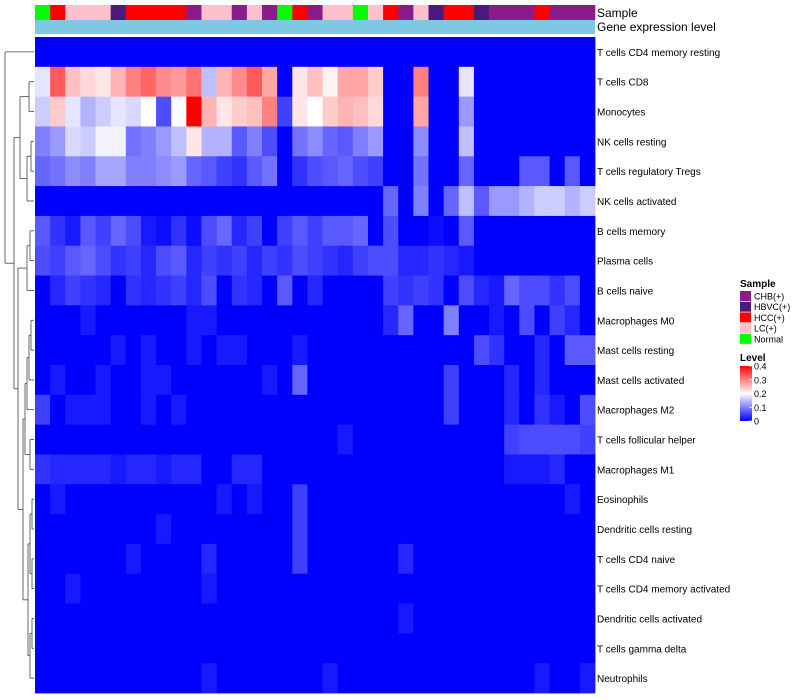 The image size is (800, 700). I want to click on row-label: T cells CD4 memory activated, so click(663, 590).